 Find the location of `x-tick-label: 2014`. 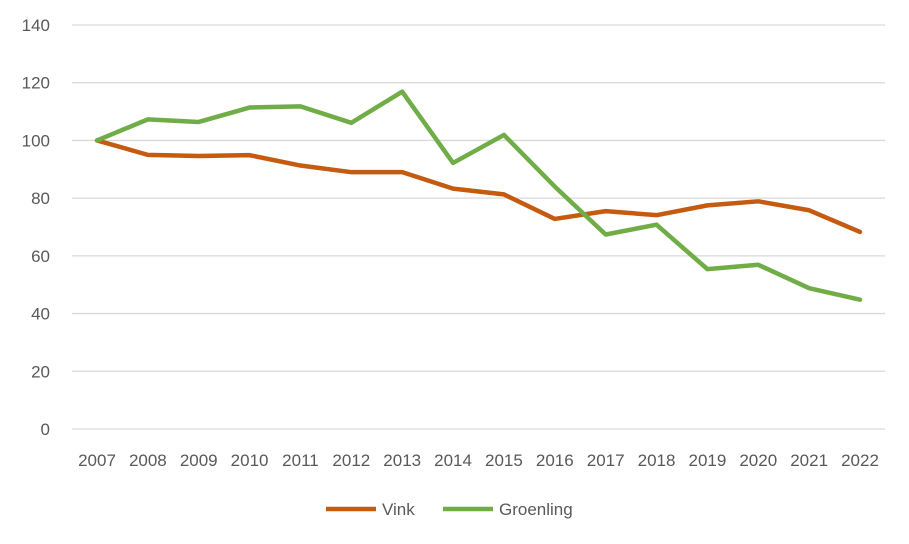

x-tick-label: 2014 is located at coordinates (453, 460).